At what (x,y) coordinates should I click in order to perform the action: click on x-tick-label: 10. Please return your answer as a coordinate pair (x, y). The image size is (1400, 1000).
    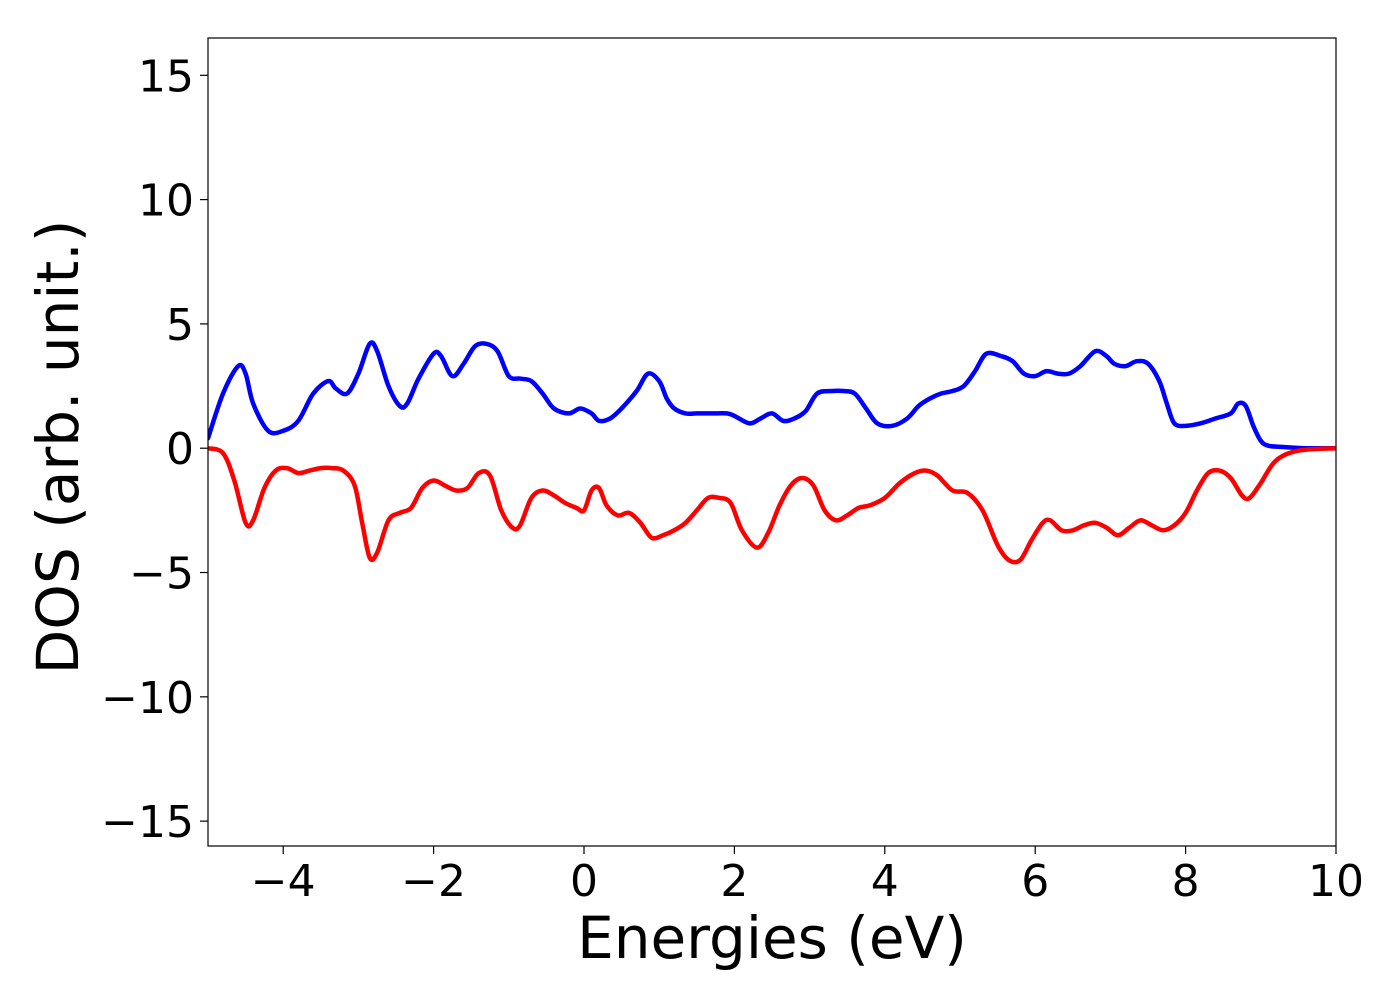
    Looking at the image, I should click on (1336, 881).